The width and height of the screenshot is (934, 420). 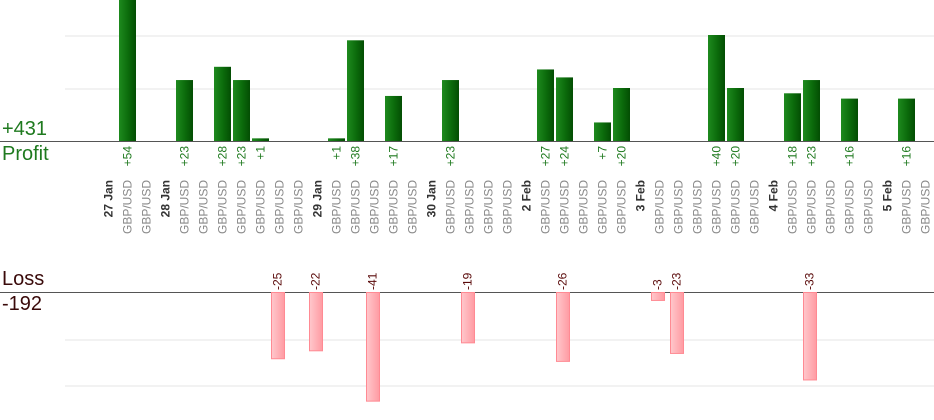 What do you see at coordinates (432, 198) in the screenshot?
I see `date-label: 30 Jan` at bounding box center [432, 198].